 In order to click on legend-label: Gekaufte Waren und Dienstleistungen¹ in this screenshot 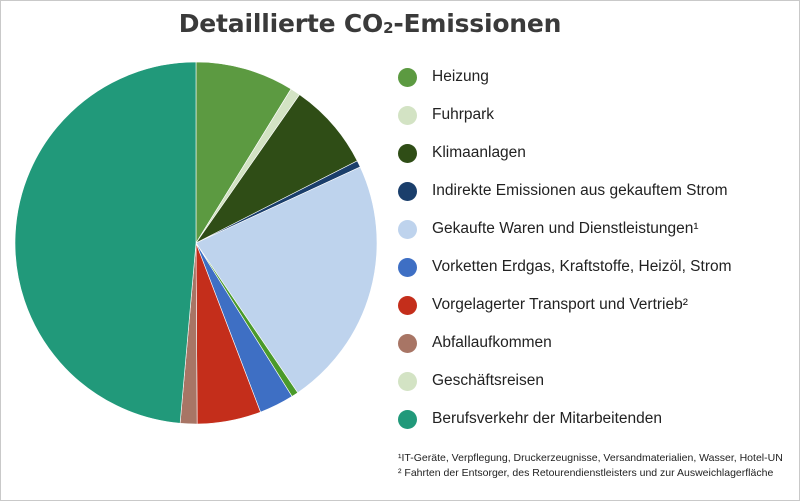, I will do `click(565, 228)`.